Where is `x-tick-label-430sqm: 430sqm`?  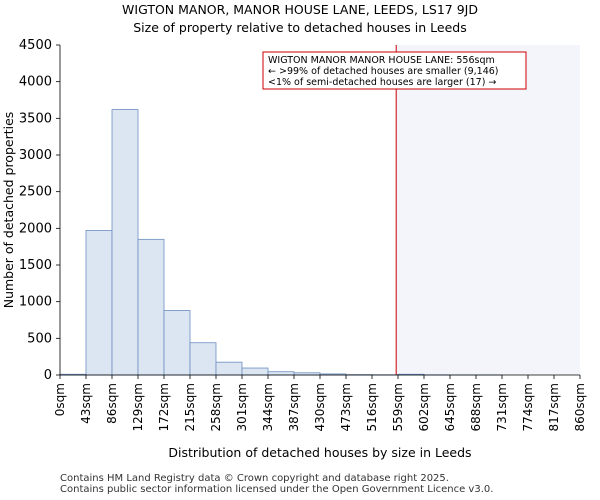 x-tick-label-430sqm: 430sqm is located at coordinates (320, 407).